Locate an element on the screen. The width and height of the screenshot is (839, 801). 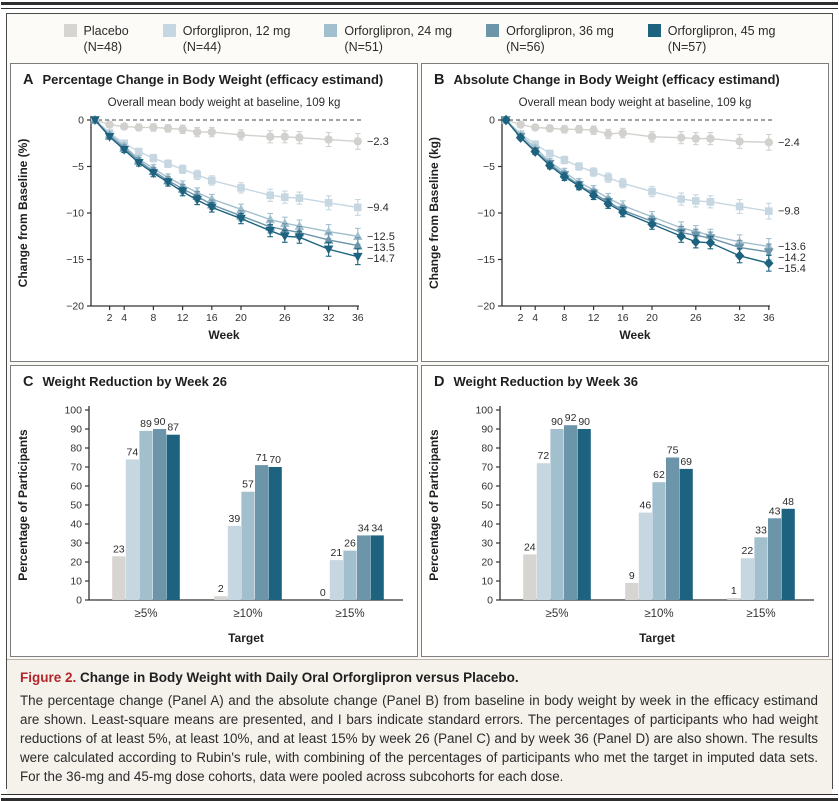
svg-text: 1 is located at coordinates (734, 591).